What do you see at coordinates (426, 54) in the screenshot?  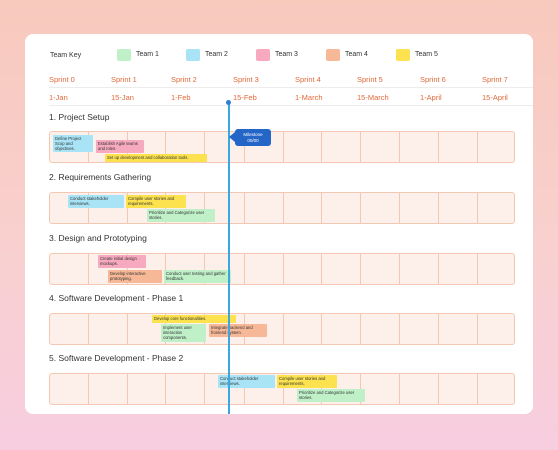 I see `team-5-label: Team 5` at bounding box center [426, 54].